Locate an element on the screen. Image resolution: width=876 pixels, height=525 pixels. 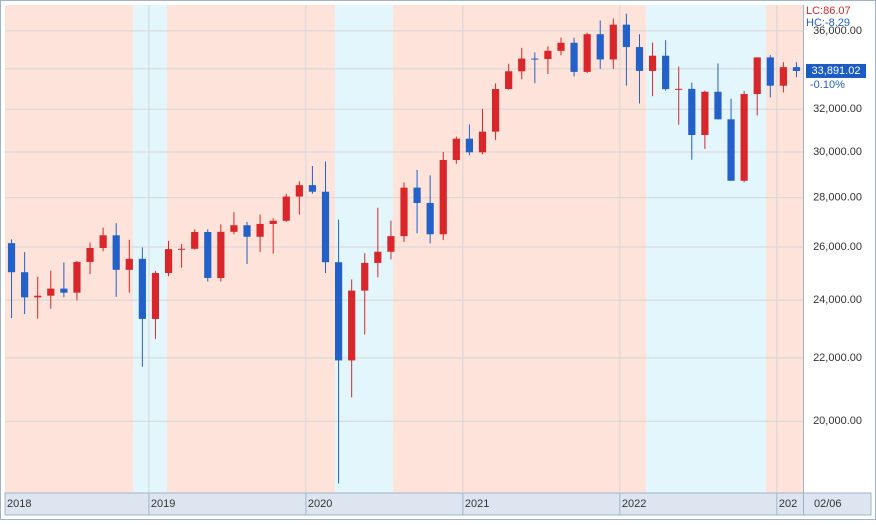
hc-label: HC:-8.29 is located at coordinates (828, 23).